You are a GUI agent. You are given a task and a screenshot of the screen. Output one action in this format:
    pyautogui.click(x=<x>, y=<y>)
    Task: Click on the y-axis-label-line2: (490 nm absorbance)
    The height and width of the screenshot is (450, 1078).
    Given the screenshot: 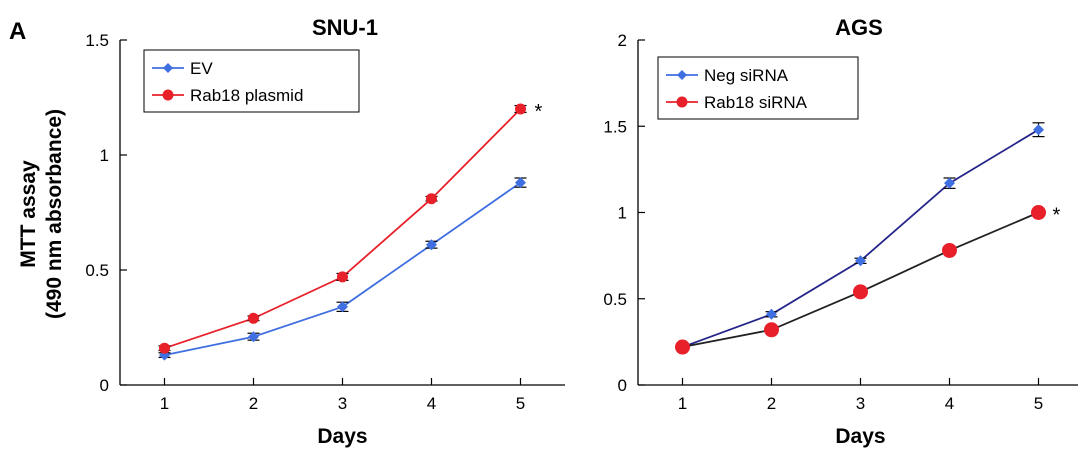 What is the action you would take?
    pyautogui.click(x=54, y=214)
    